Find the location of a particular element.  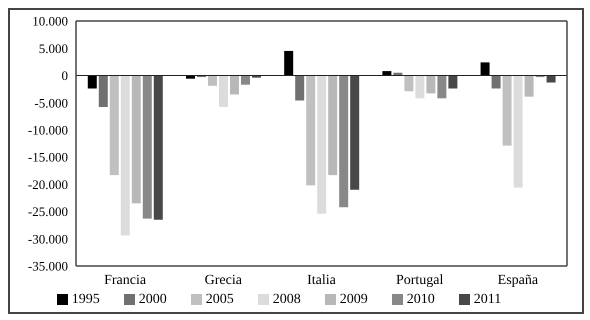

y-tick-label: 5.000 is located at coordinates (53, 48).